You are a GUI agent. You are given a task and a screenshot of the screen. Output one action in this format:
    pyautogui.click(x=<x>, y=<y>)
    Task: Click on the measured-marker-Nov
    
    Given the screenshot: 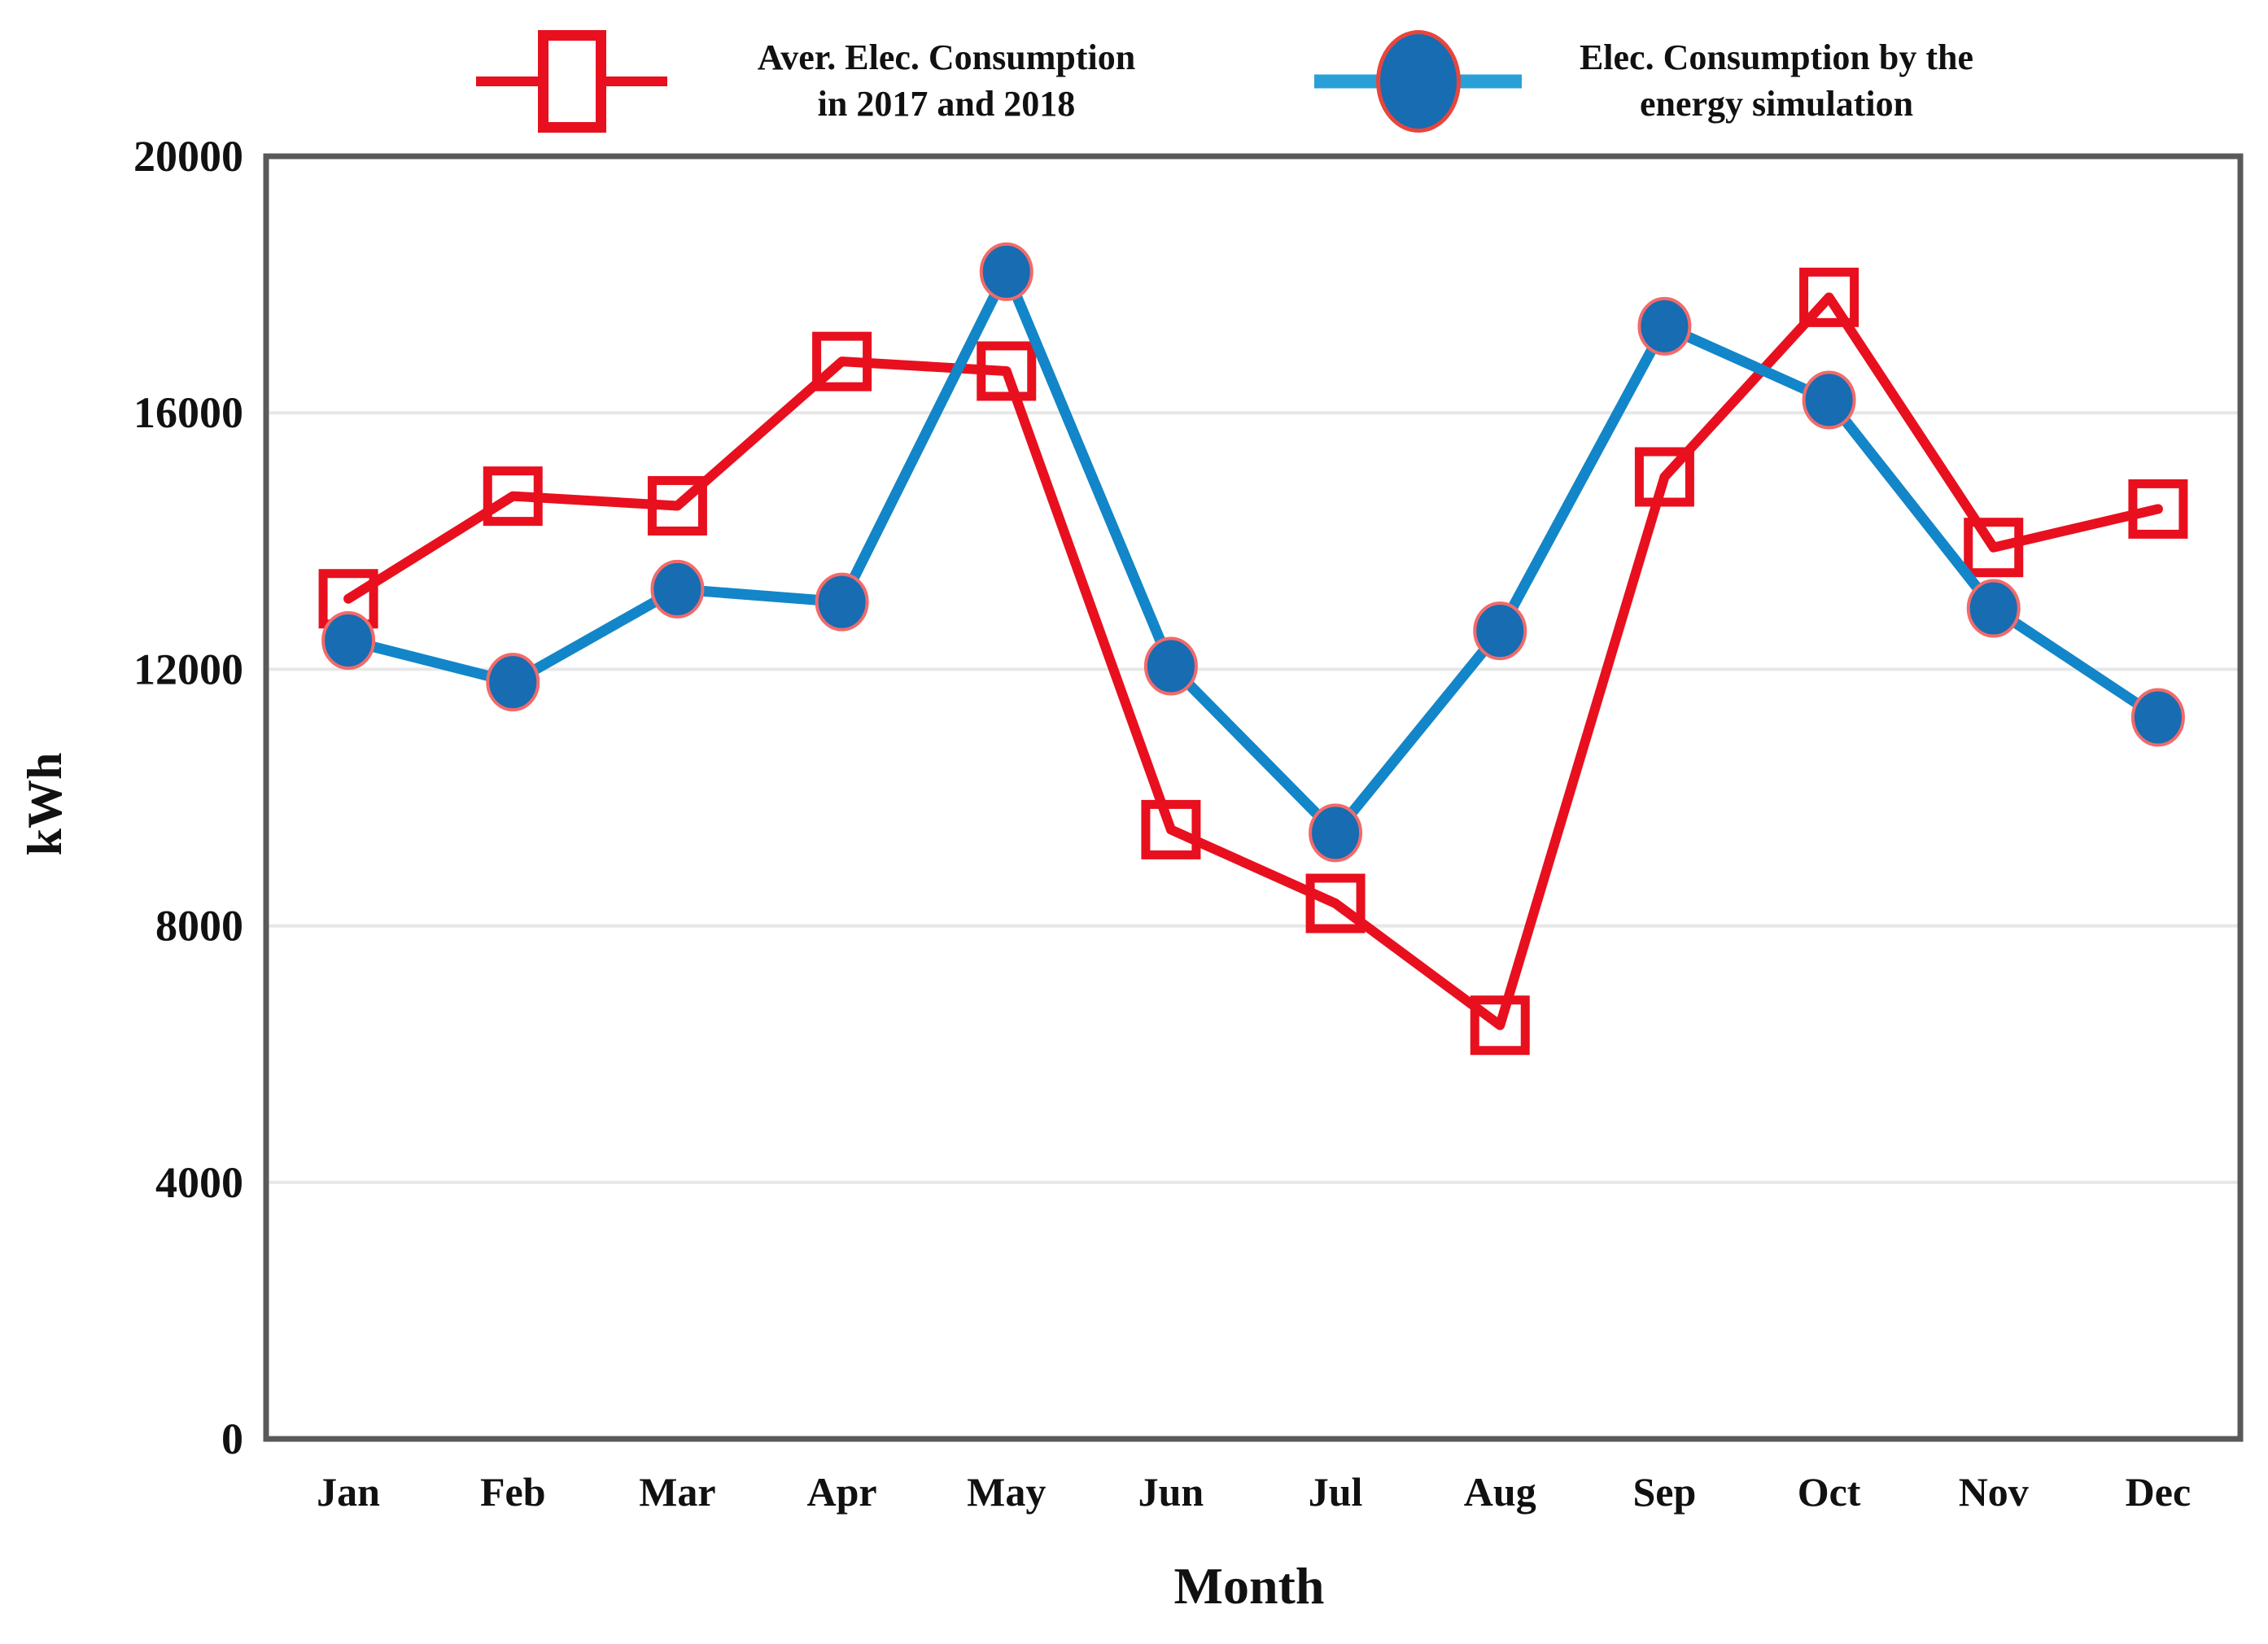 What is the action you would take?
    pyautogui.click(x=1994, y=548)
    